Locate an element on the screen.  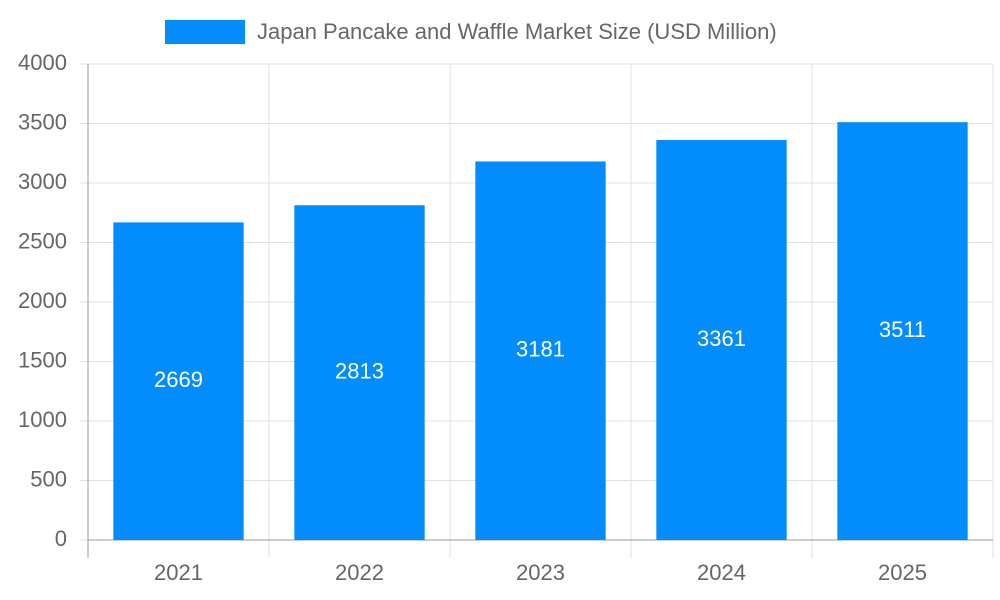
y-tick-label: 500 is located at coordinates (48, 478).